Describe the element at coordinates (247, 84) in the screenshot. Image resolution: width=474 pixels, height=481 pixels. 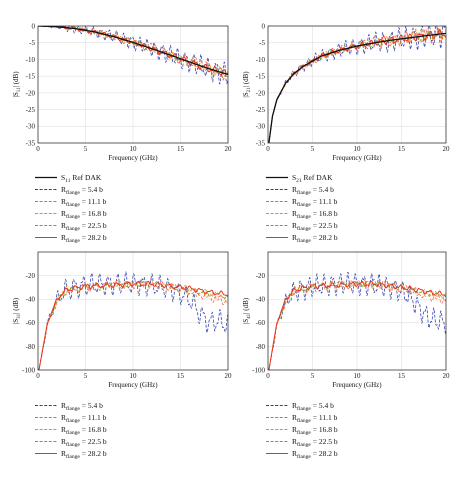
I see `y-axis-label: |S21| (dB)` at that location.